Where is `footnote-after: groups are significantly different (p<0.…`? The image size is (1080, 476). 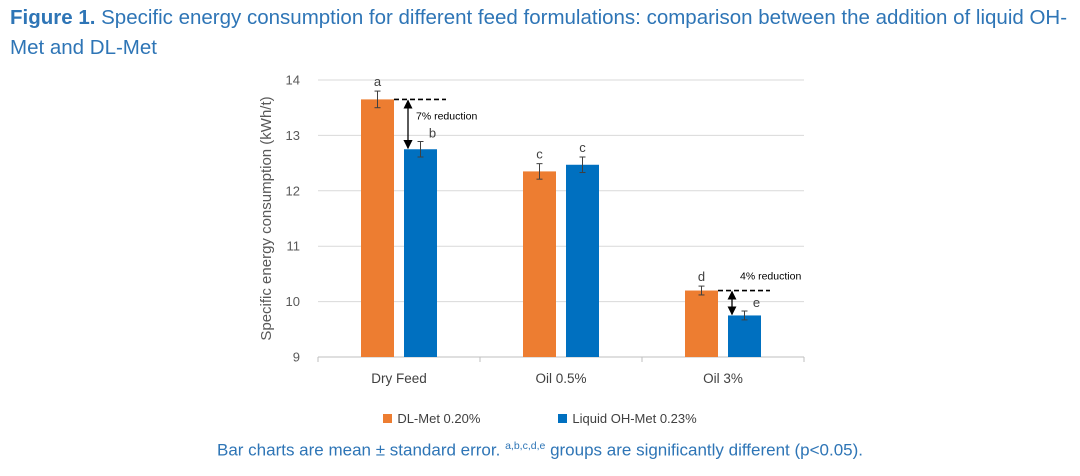
footnote-after: groups are significantly different (p<0.… is located at coordinates (704, 450).